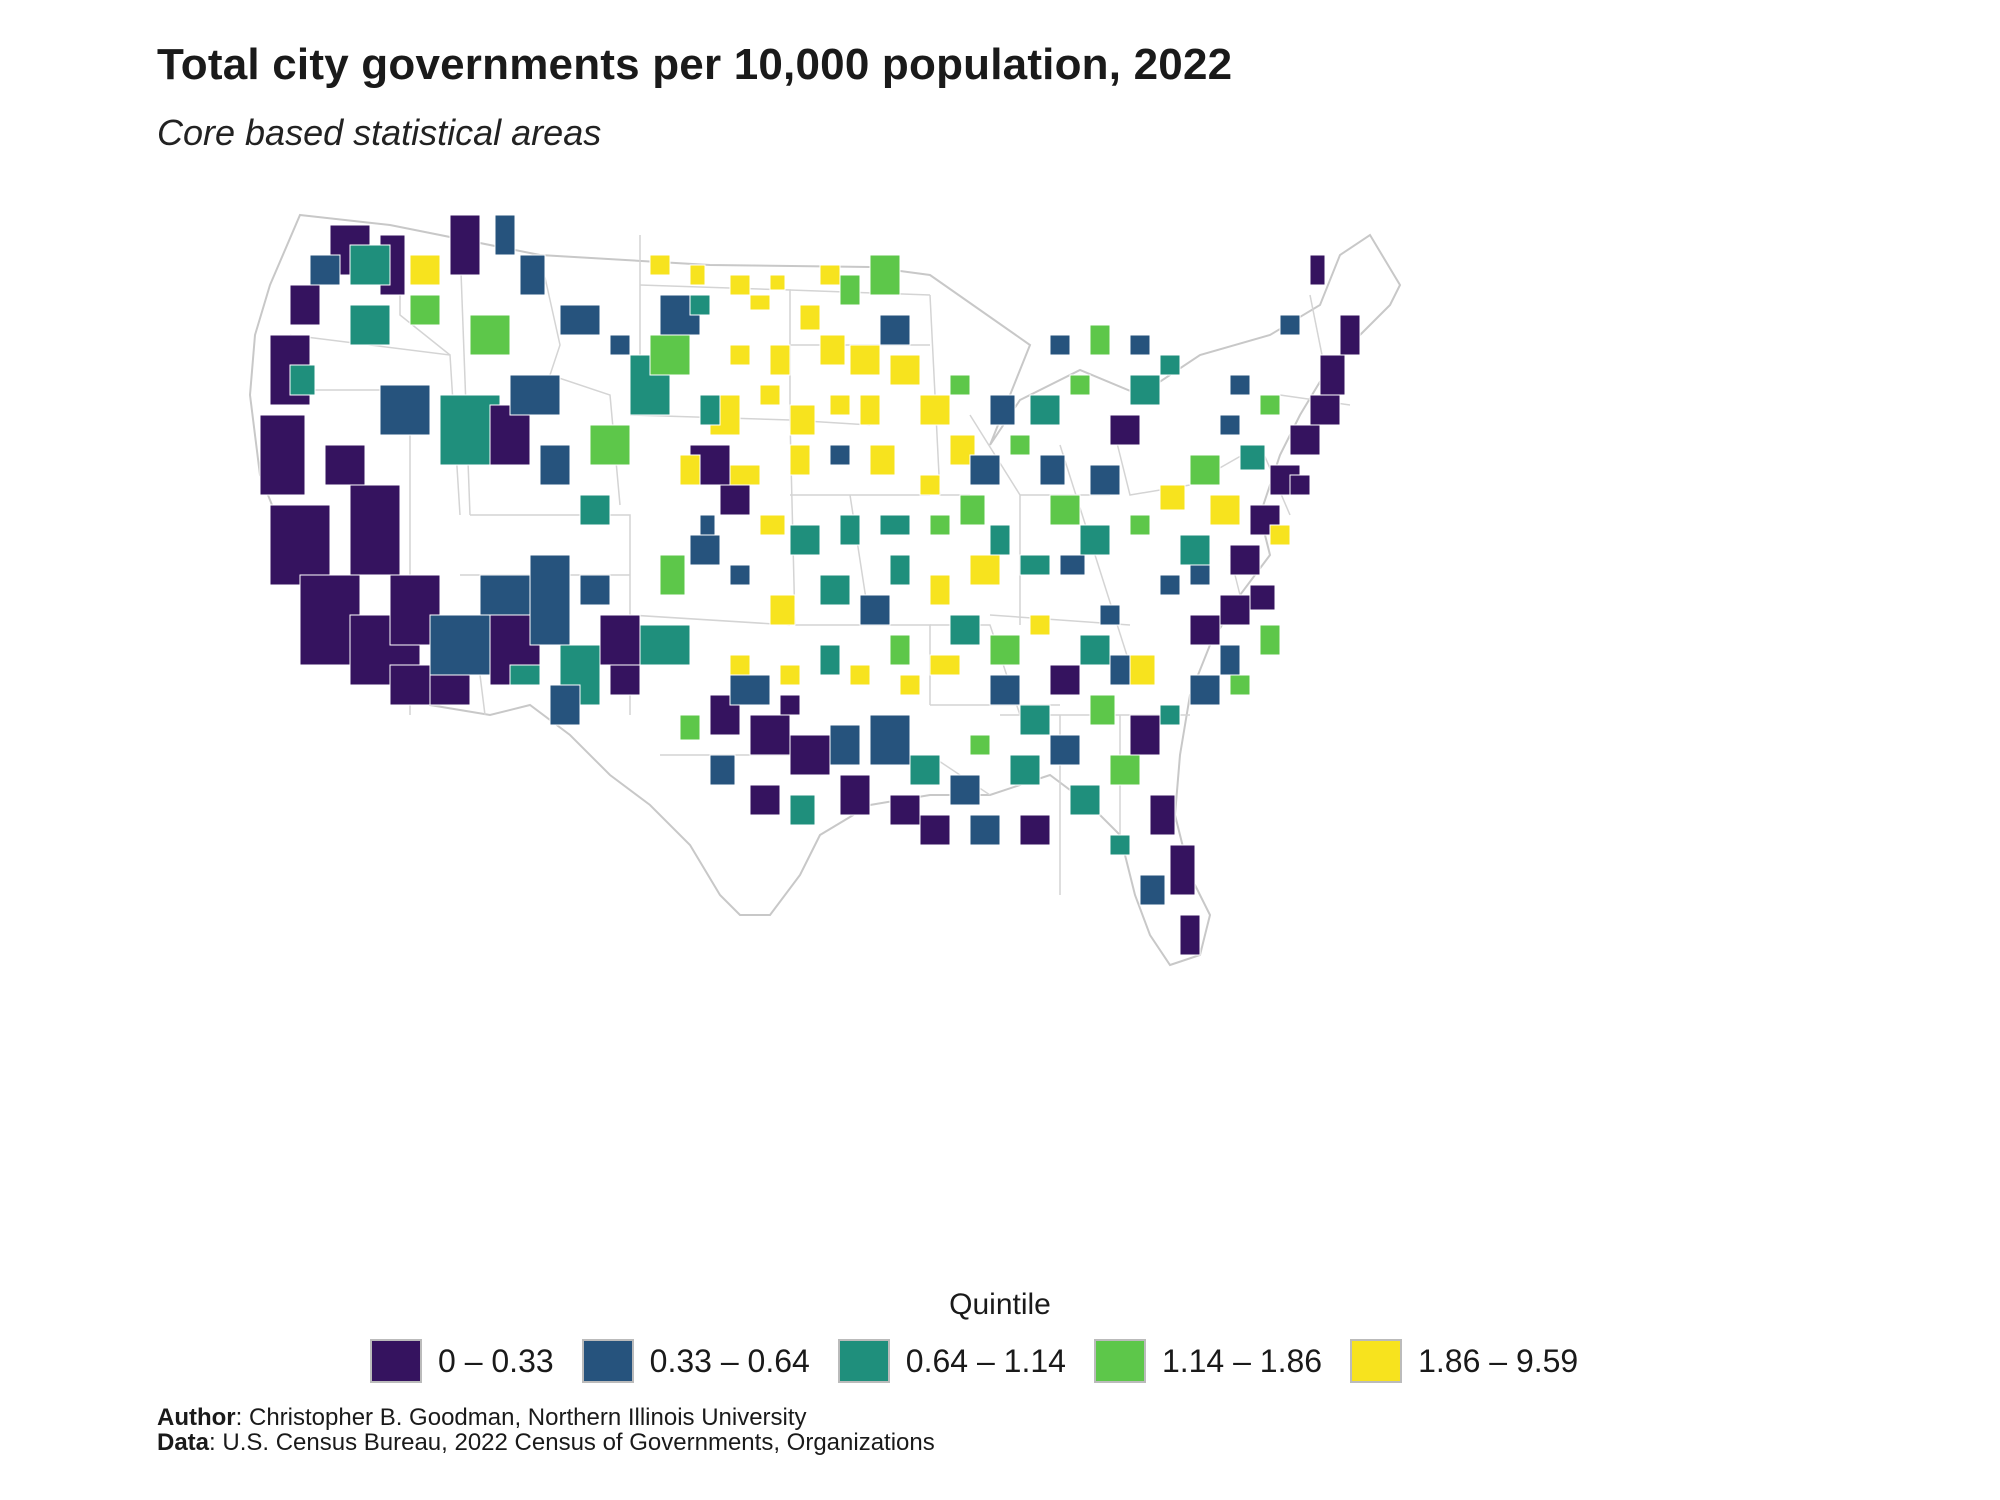  Describe the element at coordinates (1464, 1361) in the screenshot. I see `legend-item-5: 1.86 – 9.59` at that location.